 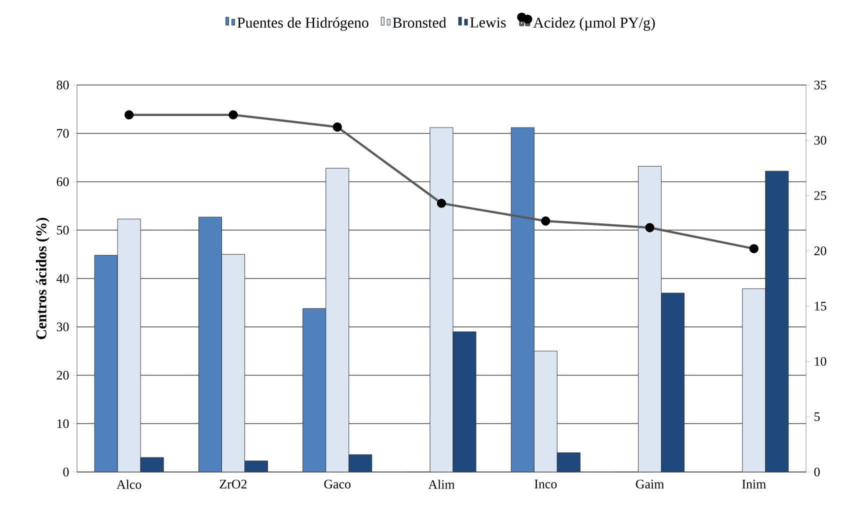 What do you see at coordinates (337, 484) in the screenshot?
I see `x-tick-label: Gaco` at bounding box center [337, 484].